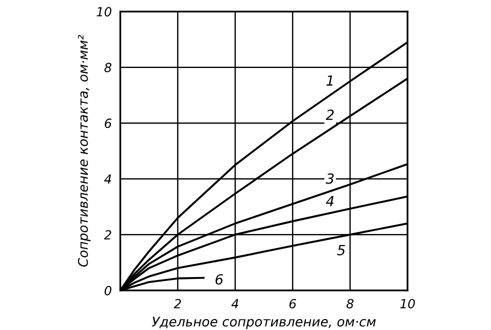 Image resolution: width=491 pixels, height=330 pixels. Describe the element at coordinates (330, 115) in the screenshot. I see `series-label: 2` at that location.